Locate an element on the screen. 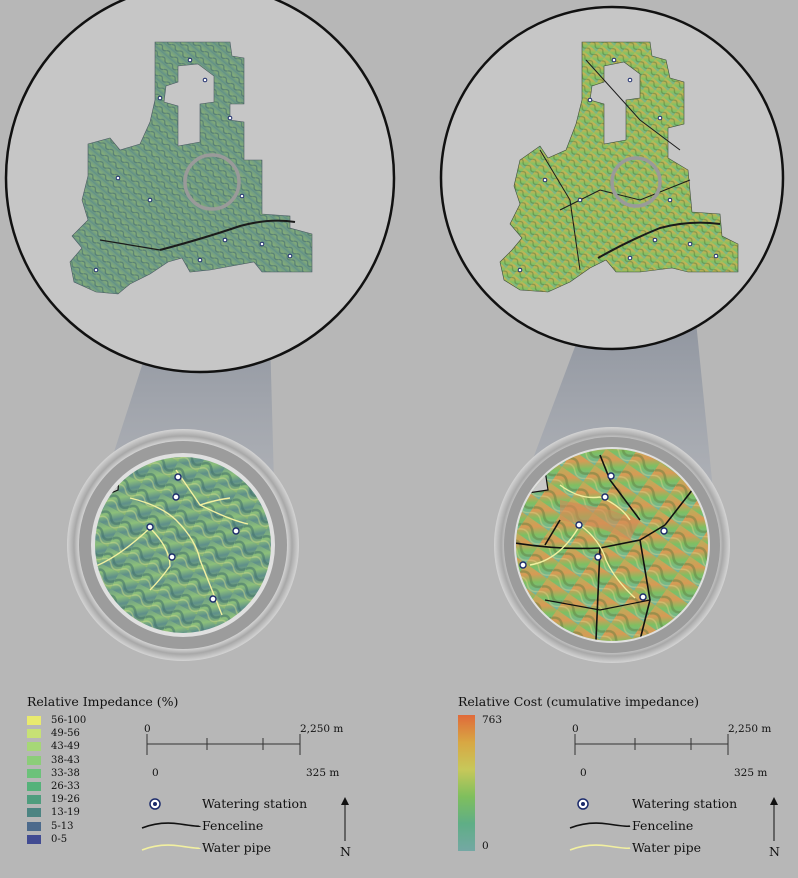 This screenshot has width=798, height=878. key-water-pipe-right: Water pipe is located at coordinates (634, 847).